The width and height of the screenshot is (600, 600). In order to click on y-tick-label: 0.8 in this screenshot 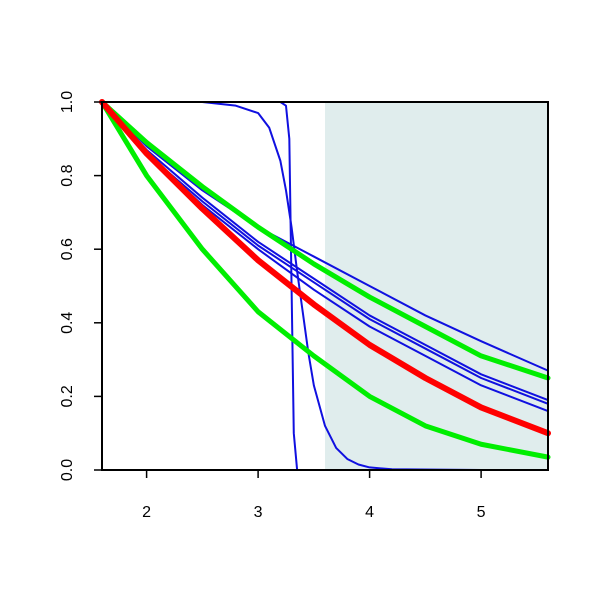, I will do `click(67, 175)`.